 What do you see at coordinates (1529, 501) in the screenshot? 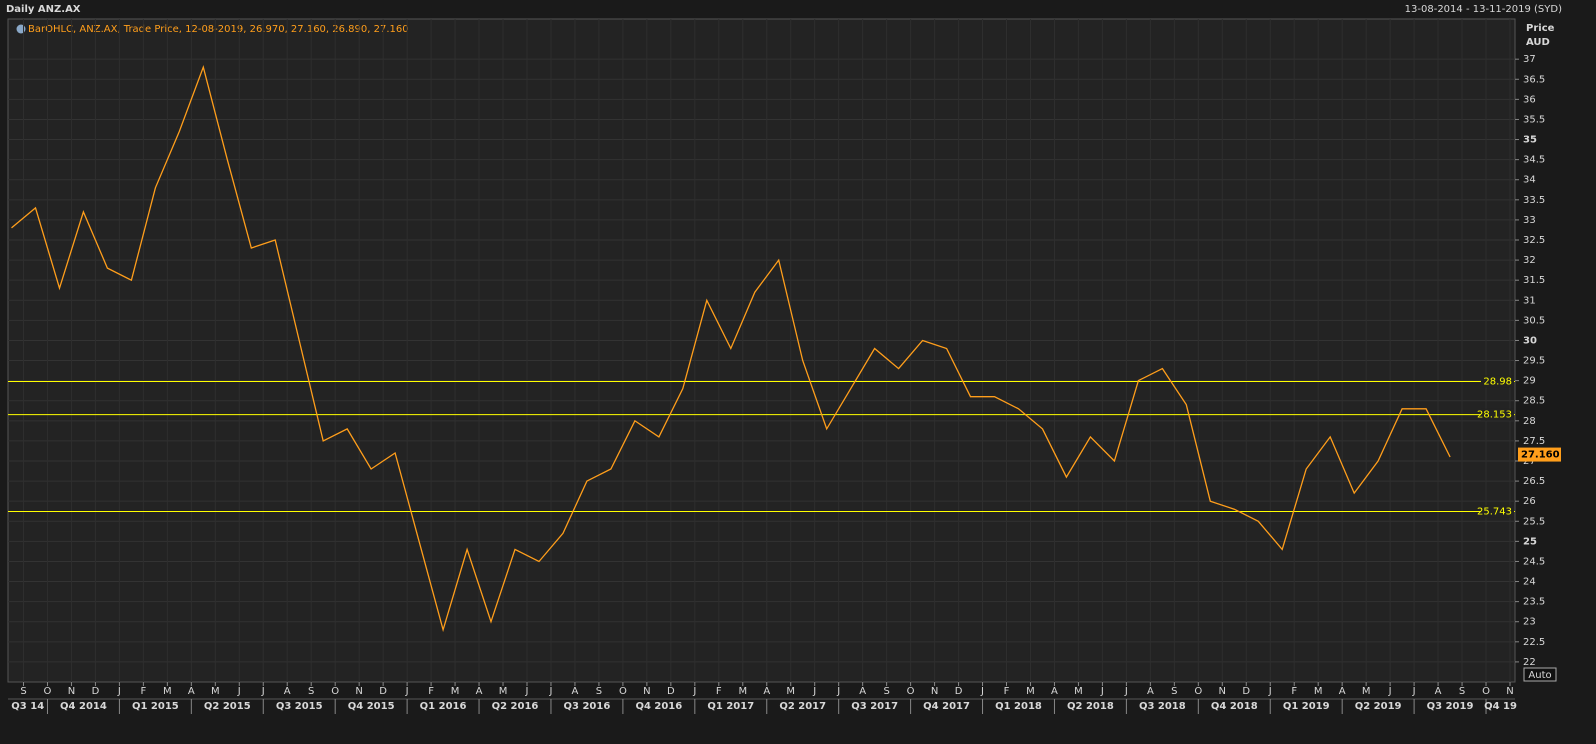
I see `y-tick-label: 26` at bounding box center [1529, 501].